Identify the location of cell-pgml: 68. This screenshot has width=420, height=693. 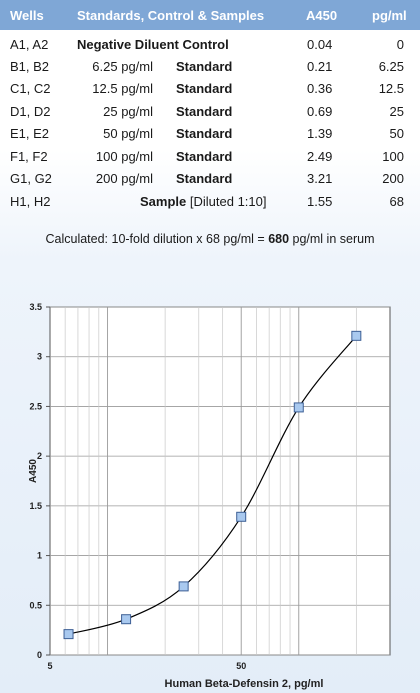
(396, 201).